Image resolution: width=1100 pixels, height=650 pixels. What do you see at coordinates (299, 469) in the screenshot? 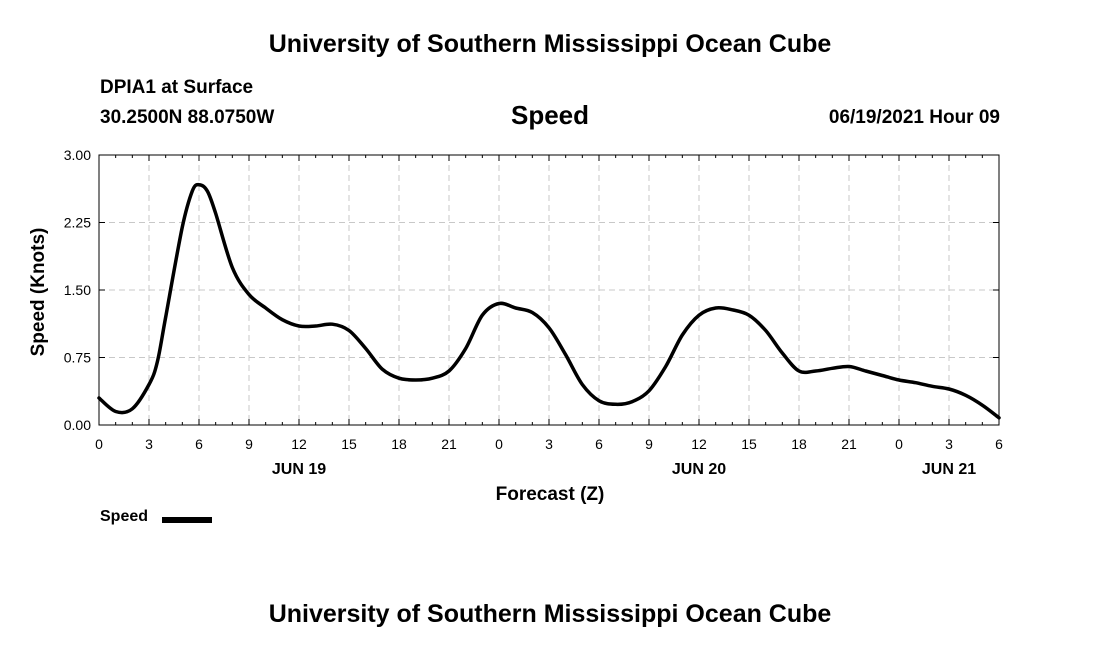
I see `day-label: JUN 19` at bounding box center [299, 469].